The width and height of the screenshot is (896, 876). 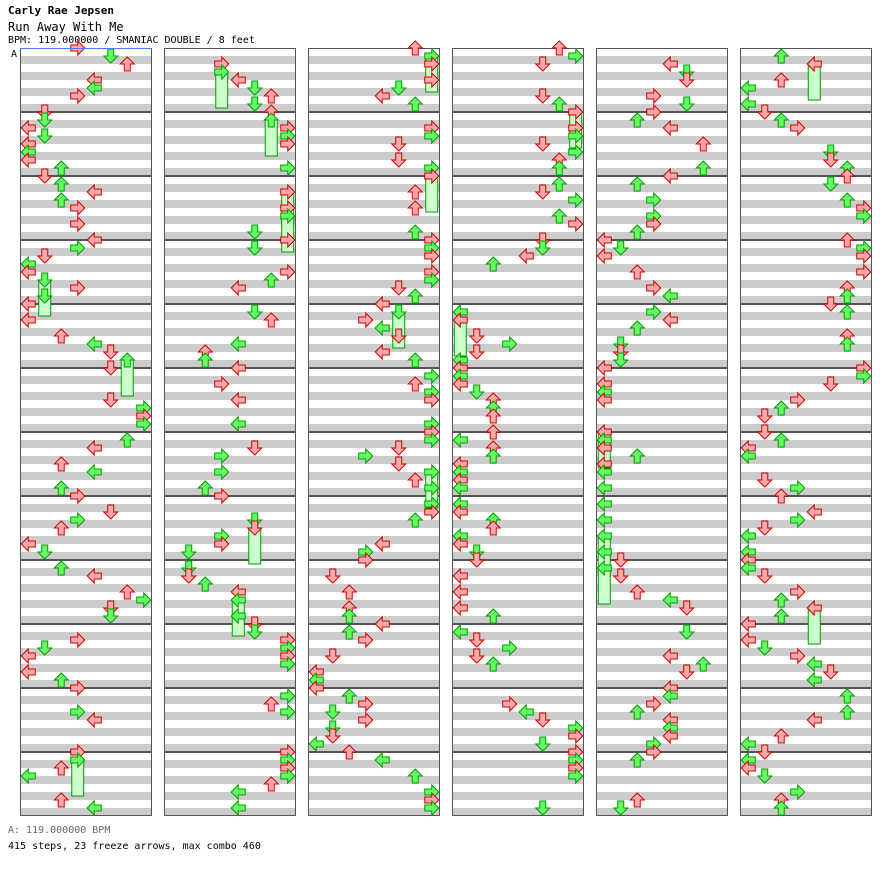 I want to click on bpm-marker-label: A, so click(x=14, y=54).